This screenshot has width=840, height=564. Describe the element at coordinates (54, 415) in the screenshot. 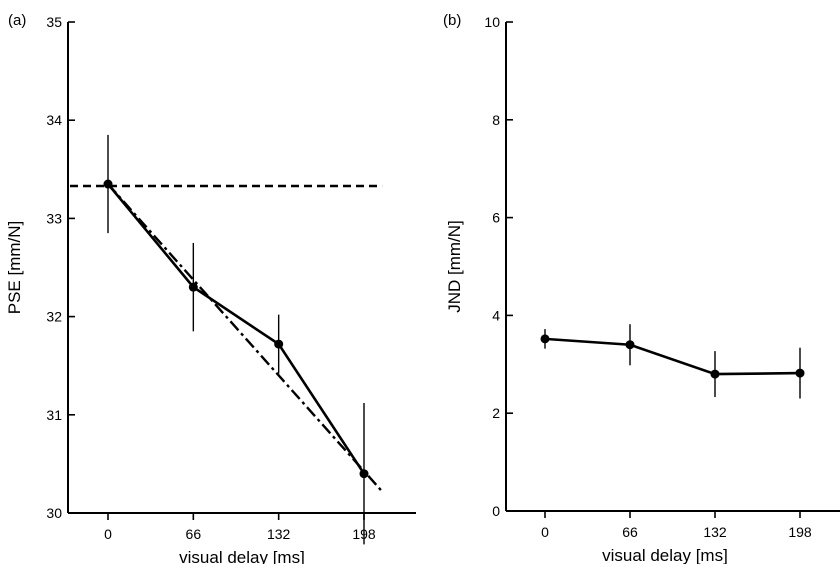

I see `panel-a-y-tick-label: 31` at that location.